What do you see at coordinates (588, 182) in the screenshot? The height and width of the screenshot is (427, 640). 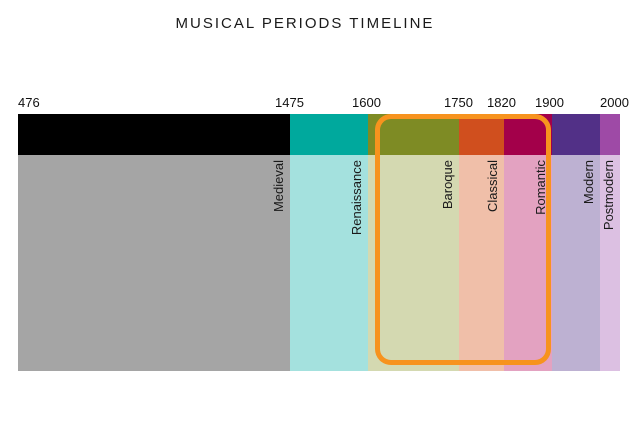 I see `period-label: Modern` at bounding box center [588, 182].